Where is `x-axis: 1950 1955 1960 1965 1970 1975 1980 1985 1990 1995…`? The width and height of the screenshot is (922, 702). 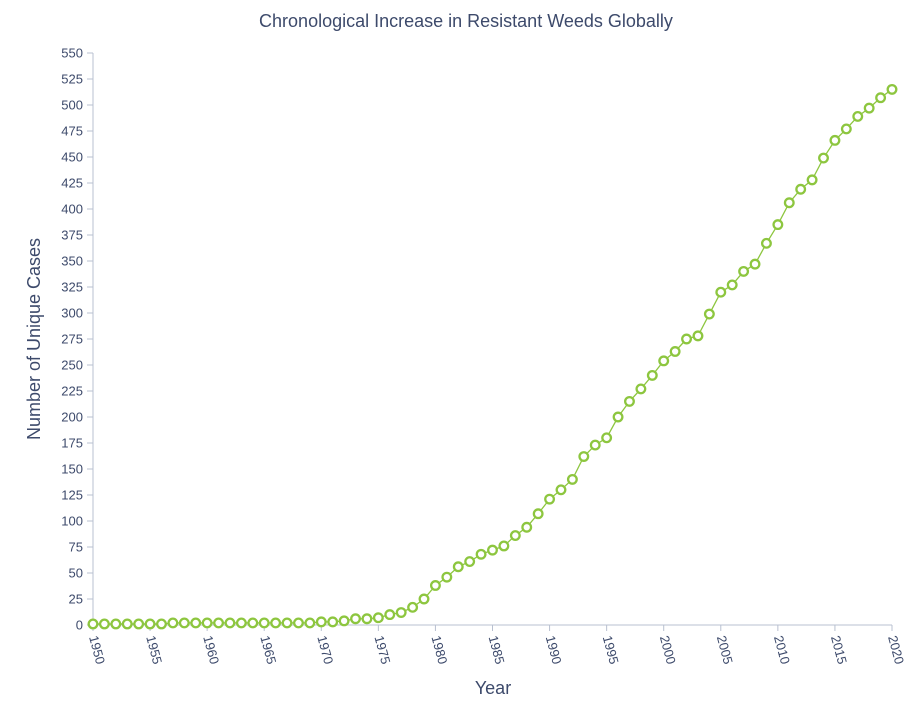 x-axis: 1950 1955 1960 1965 1970 1975 1980 1985 1990 1995… is located at coordinates (496, 645).